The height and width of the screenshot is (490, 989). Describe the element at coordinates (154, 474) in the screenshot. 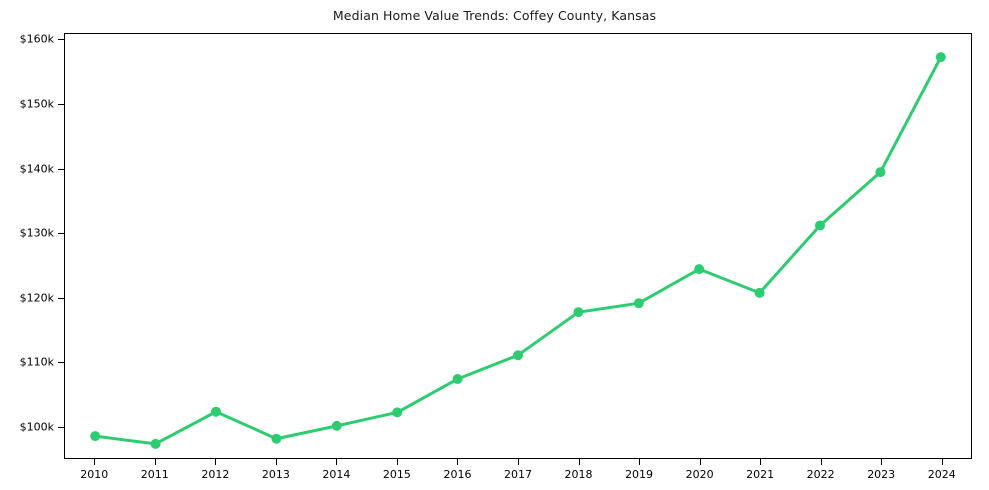

I see `x-axis-tick-label: 2011` at that location.